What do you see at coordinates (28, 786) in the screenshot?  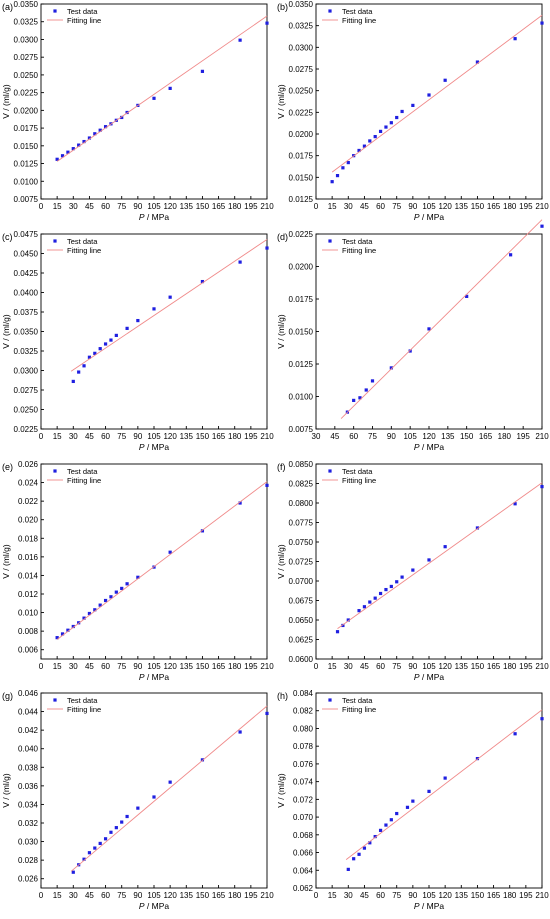 I see `y-tick-label: 0.036` at bounding box center [28, 786].